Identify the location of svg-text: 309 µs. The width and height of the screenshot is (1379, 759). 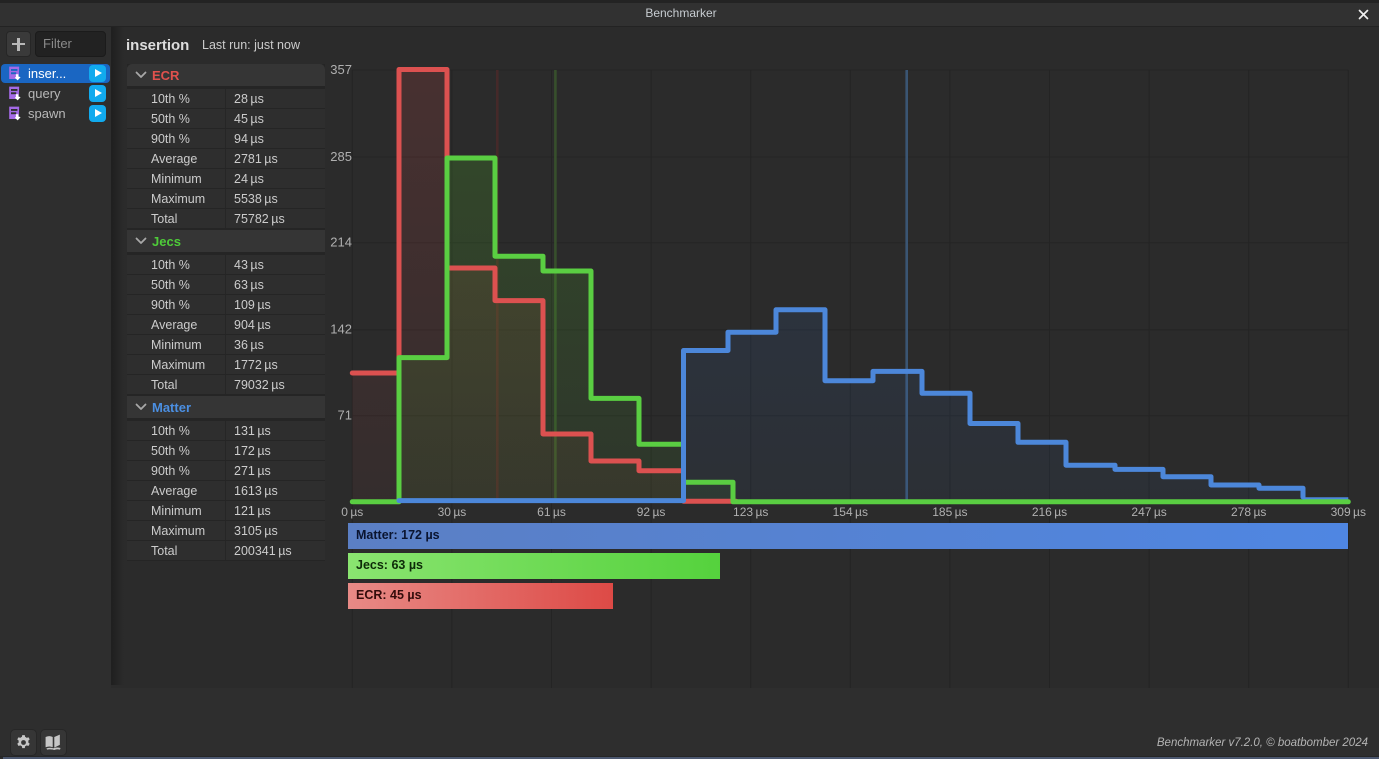
(1348, 512).